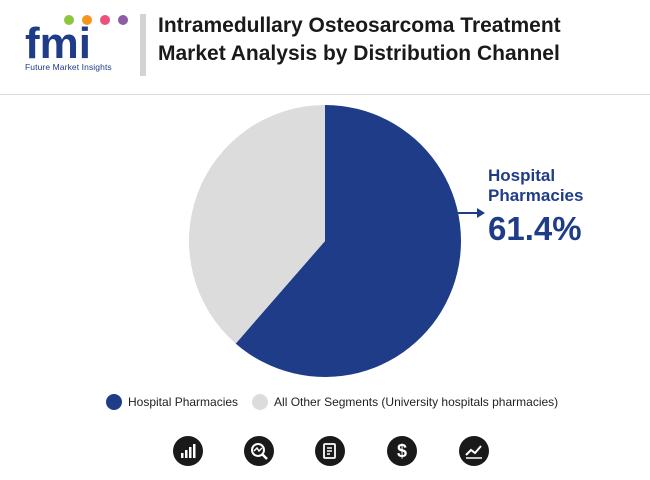 This screenshot has height=480, width=650. What do you see at coordinates (359, 53) in the screenshot?
I see `title-line-2: Market Analysis by Distribution Channel` at bounding box center [359, 53].